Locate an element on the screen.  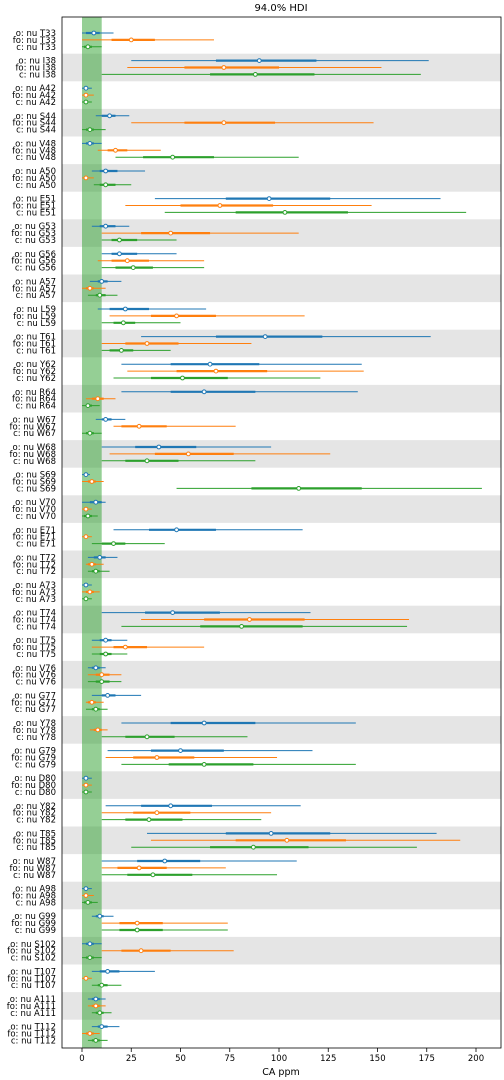
median-point-fo-V48 is located at coordinates (115, 150).